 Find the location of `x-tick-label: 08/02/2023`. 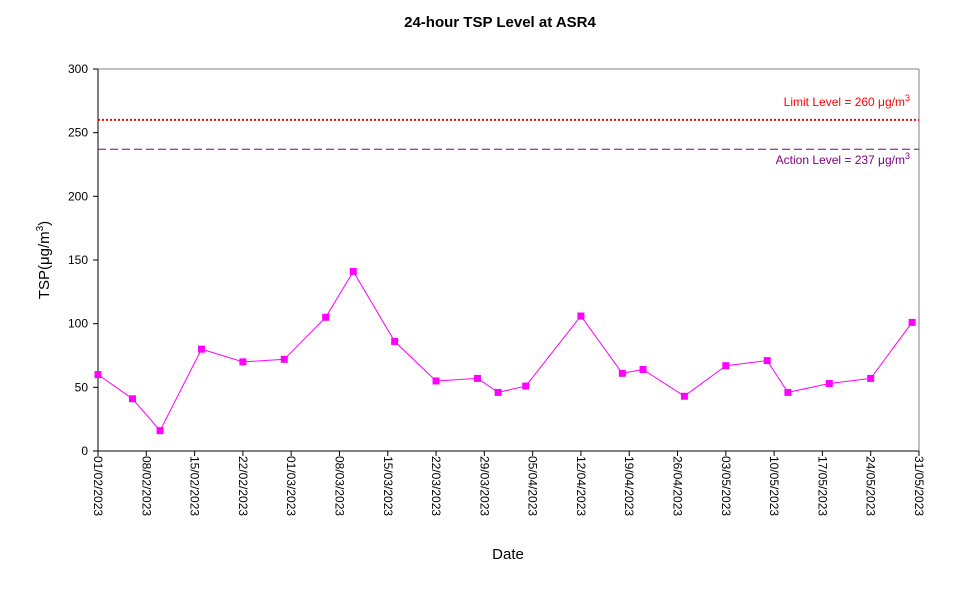

x-tick-label: 08/02/2023 is located at coordinates (146, 486).